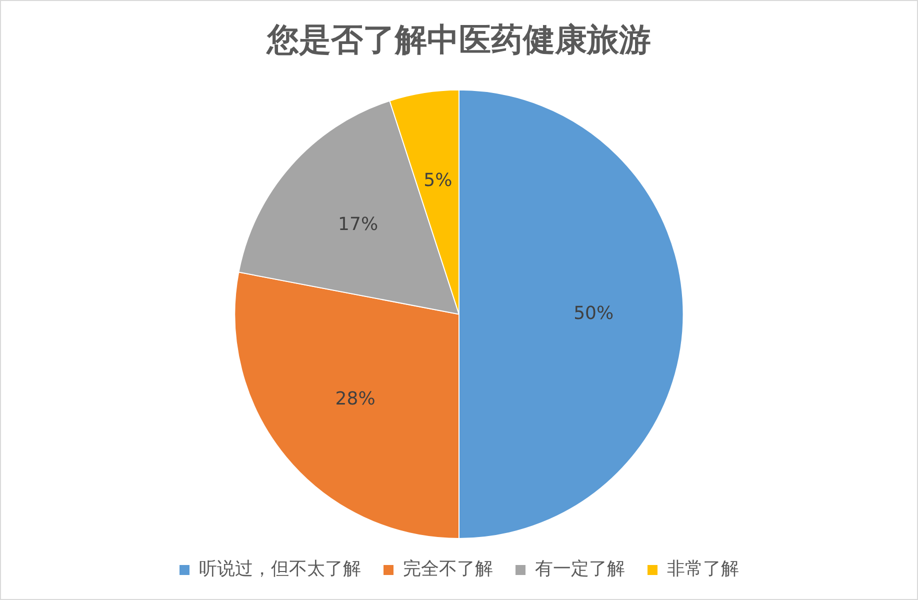 Image resolution: width=918 pixels, height=600 pixels. I want to click on legend-label: 有一定了解, so click(580, 569).